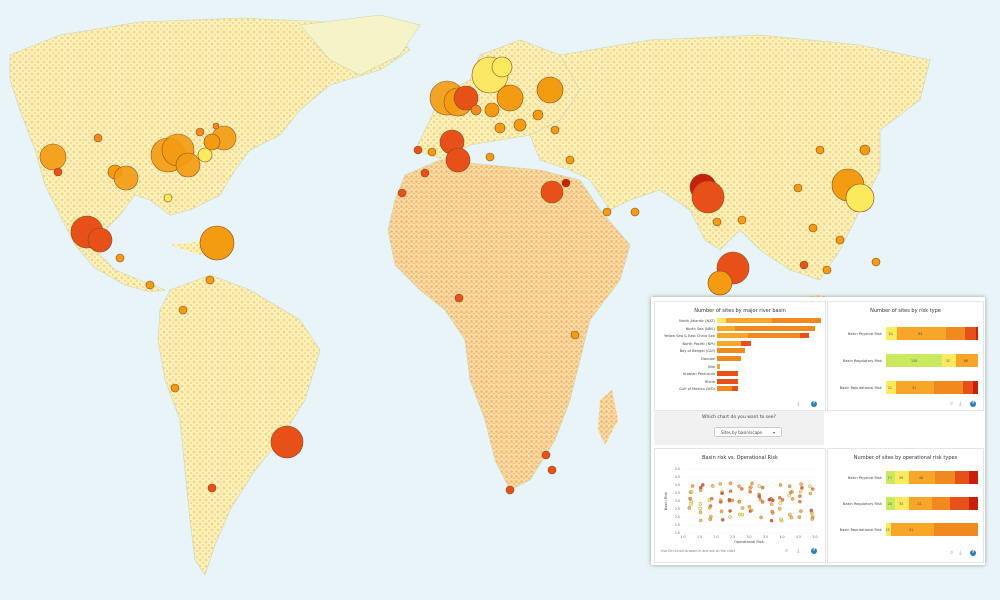  I want to click on bar-segment: 41, so click(915, 387).